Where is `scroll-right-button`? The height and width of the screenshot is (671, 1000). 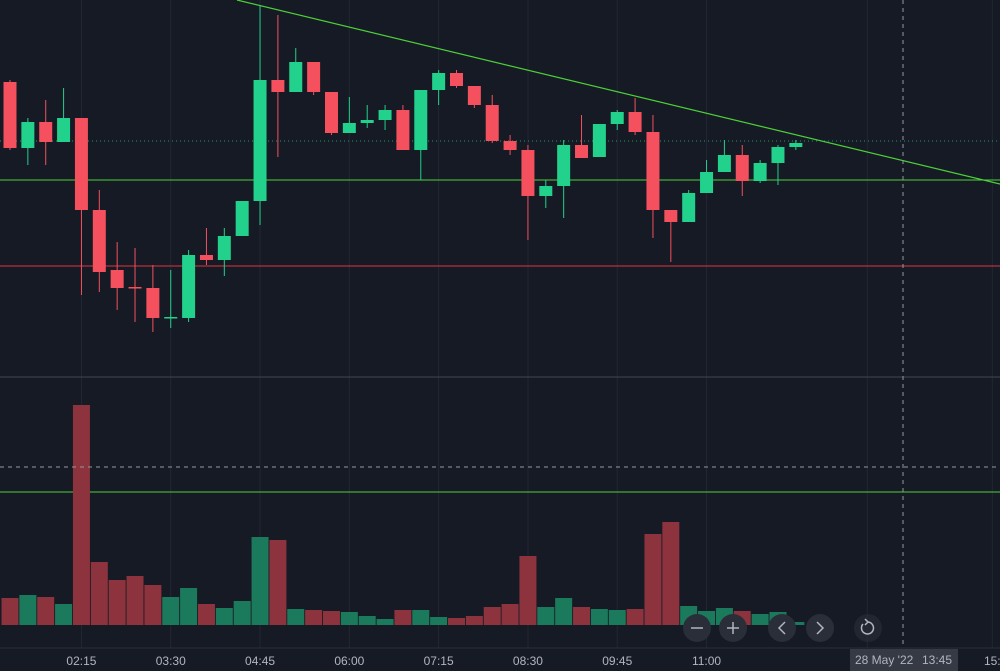 scroll-right-button is located at coordinates (820, 628).